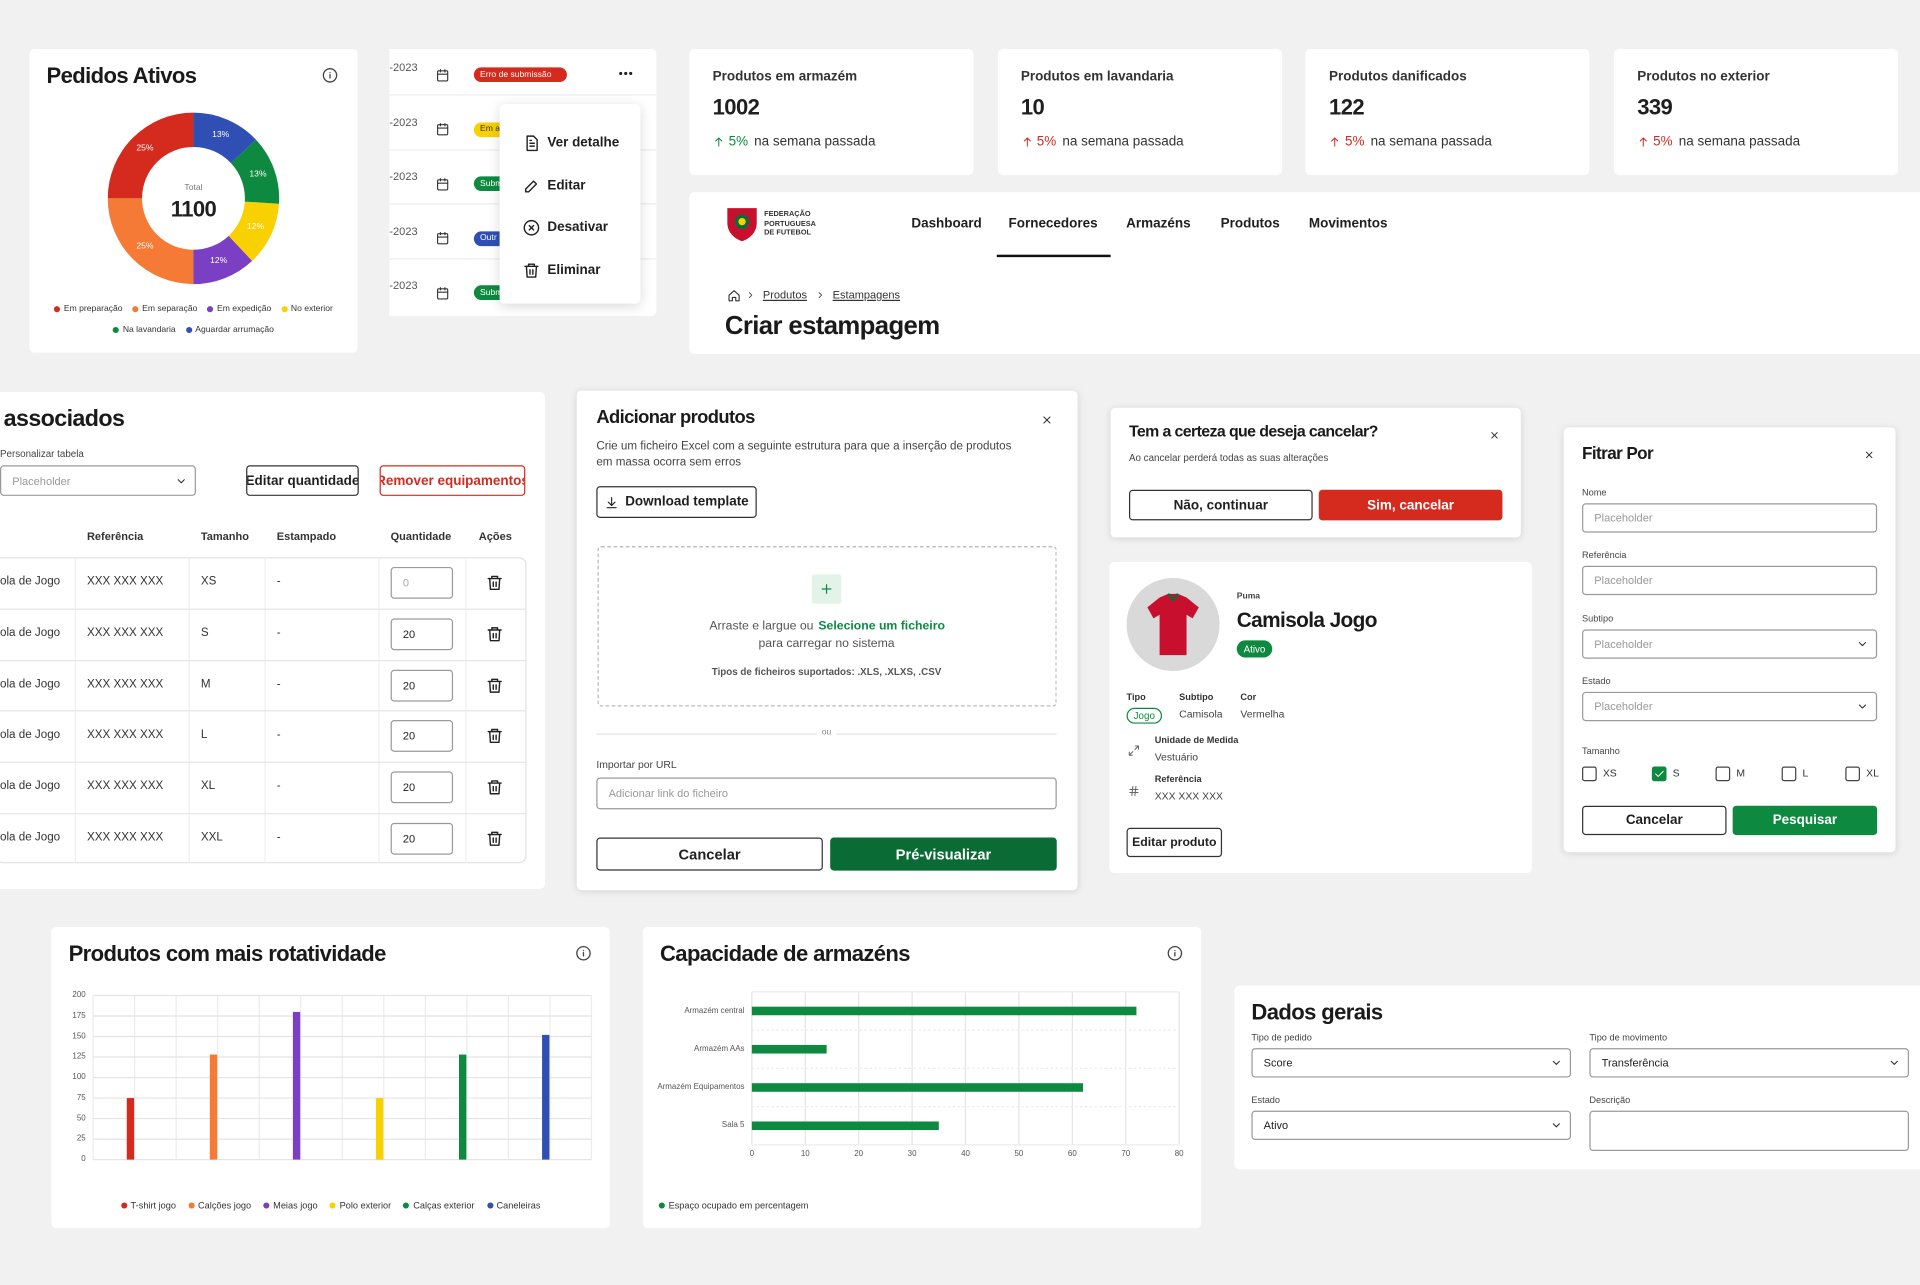 This screenshot has width=1920, height=1285. What do you see at coordinates (1174, 842) in the screenshot?
I see `button: Editar produto` at bounding box center [1174, 842].